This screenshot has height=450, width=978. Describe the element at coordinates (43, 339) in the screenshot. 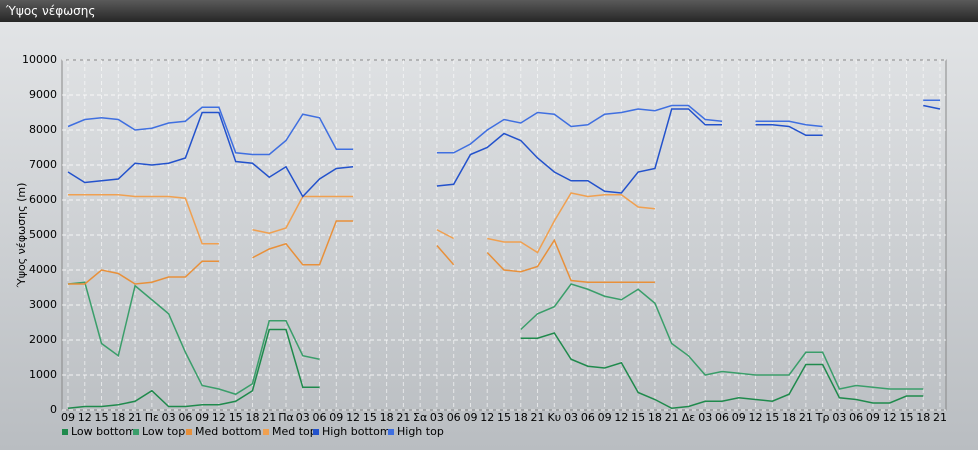

I see `y-tick-label: 2000` at that location.